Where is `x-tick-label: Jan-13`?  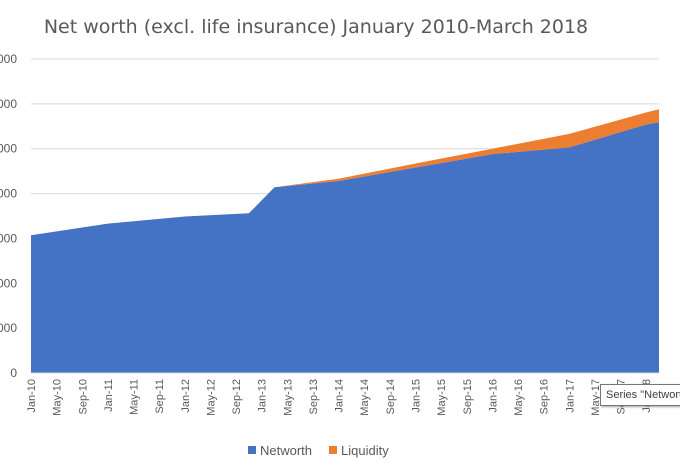 x-tick-label: Jan-13 is located at coordinates (263, 396).